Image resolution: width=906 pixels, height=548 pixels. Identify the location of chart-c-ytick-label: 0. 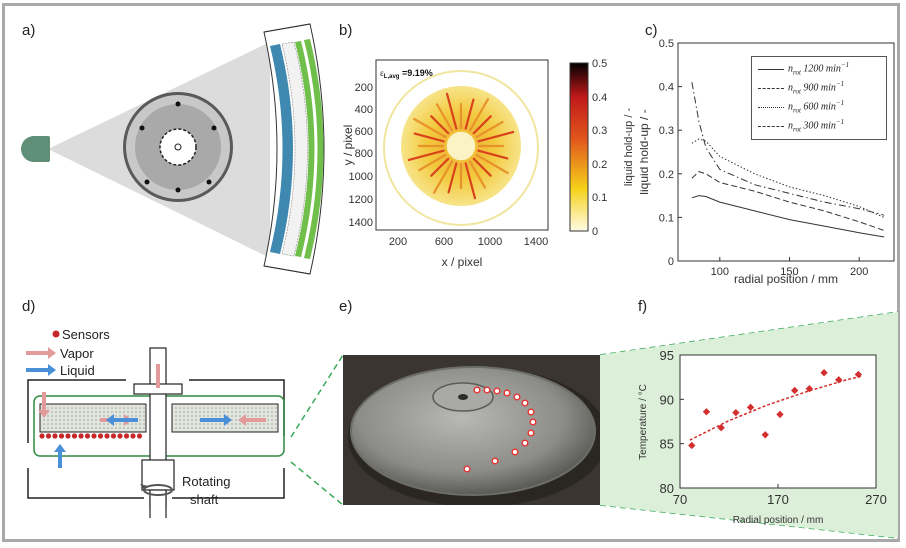
(671, 262).